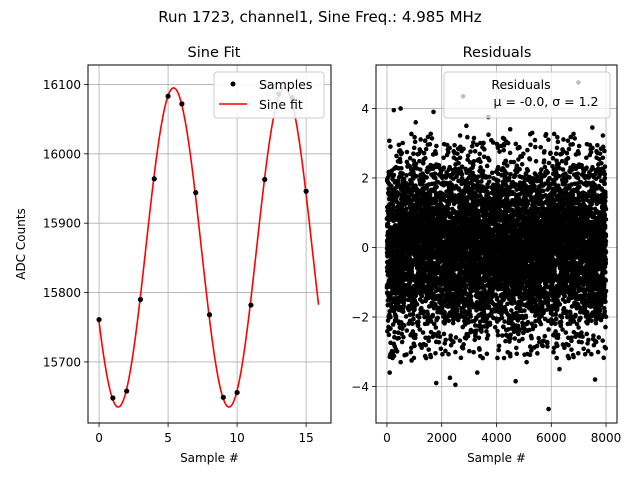 The height and width of the screenshot is (480, 640). Describe the element at coordinates (62, 154) in the screenshot. I see `sine-fit-ytick-label: 16000` at that location.